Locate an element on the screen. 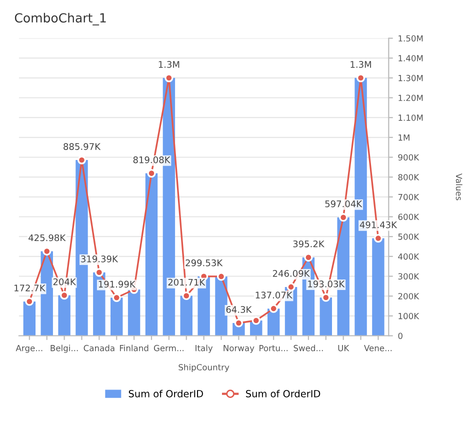 The height and width of the screenshot is (425, 474). y-tick-label: 800K is located at coordinates (409, 177).